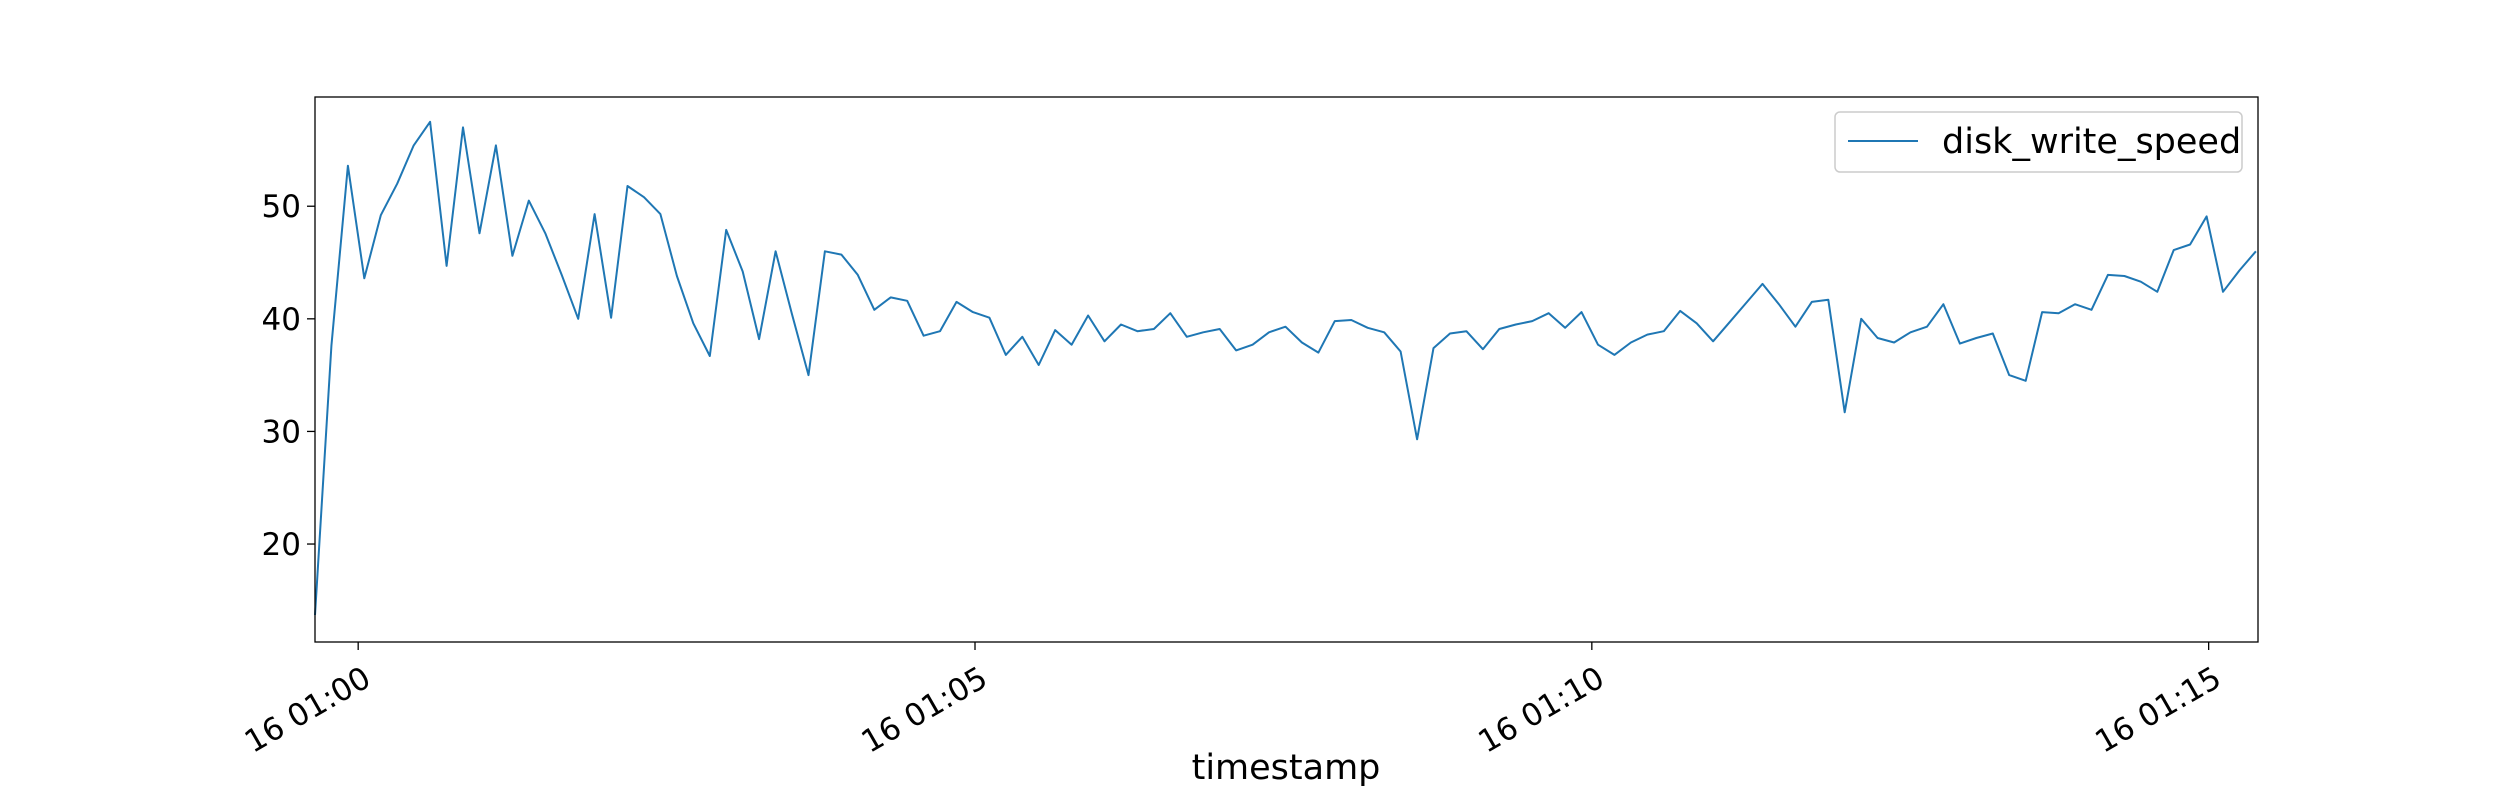 The image size is (2500, 800). Describe the element at coordinates (281, 432) in the screenshot. I see `y-tick-label: 30` at that location.